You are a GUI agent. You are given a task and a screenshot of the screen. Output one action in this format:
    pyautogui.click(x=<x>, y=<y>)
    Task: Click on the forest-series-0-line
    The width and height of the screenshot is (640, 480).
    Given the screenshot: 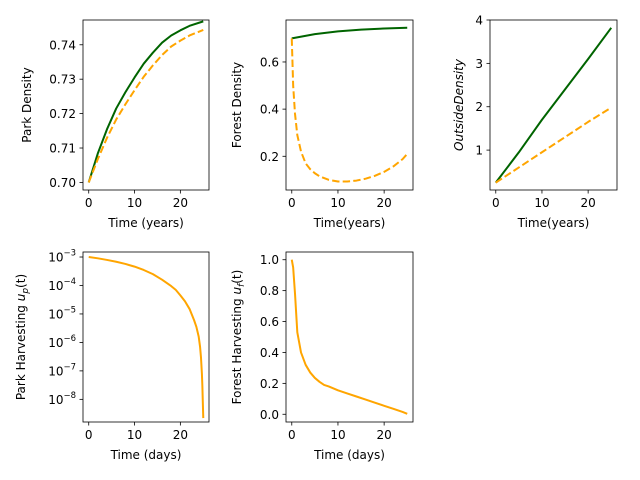 What is the action you would take?
    pyautogui.click(x=349, y=33)
    